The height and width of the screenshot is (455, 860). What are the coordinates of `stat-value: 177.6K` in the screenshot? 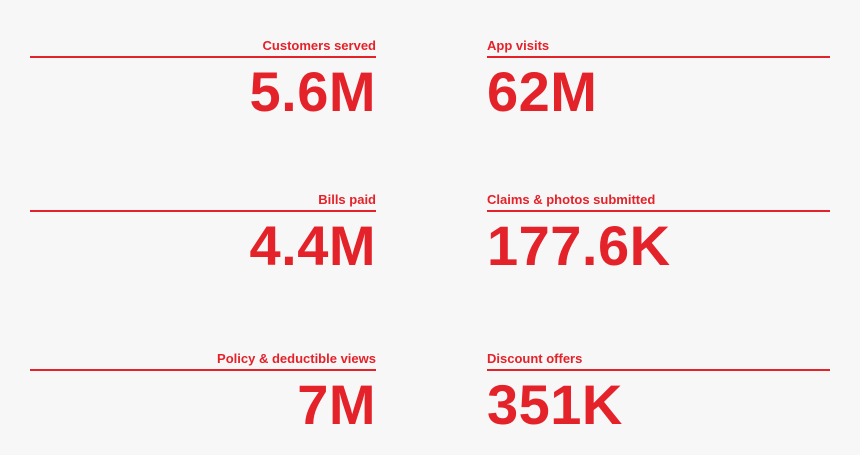 It's located at (579, 245).